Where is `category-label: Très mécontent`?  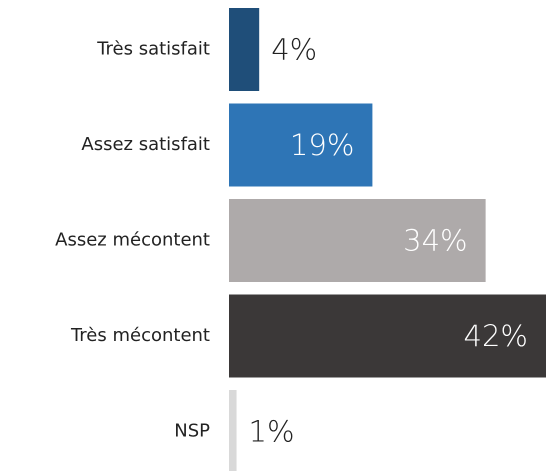
category-label: Très mécontent is located at coordinates (140, 335).